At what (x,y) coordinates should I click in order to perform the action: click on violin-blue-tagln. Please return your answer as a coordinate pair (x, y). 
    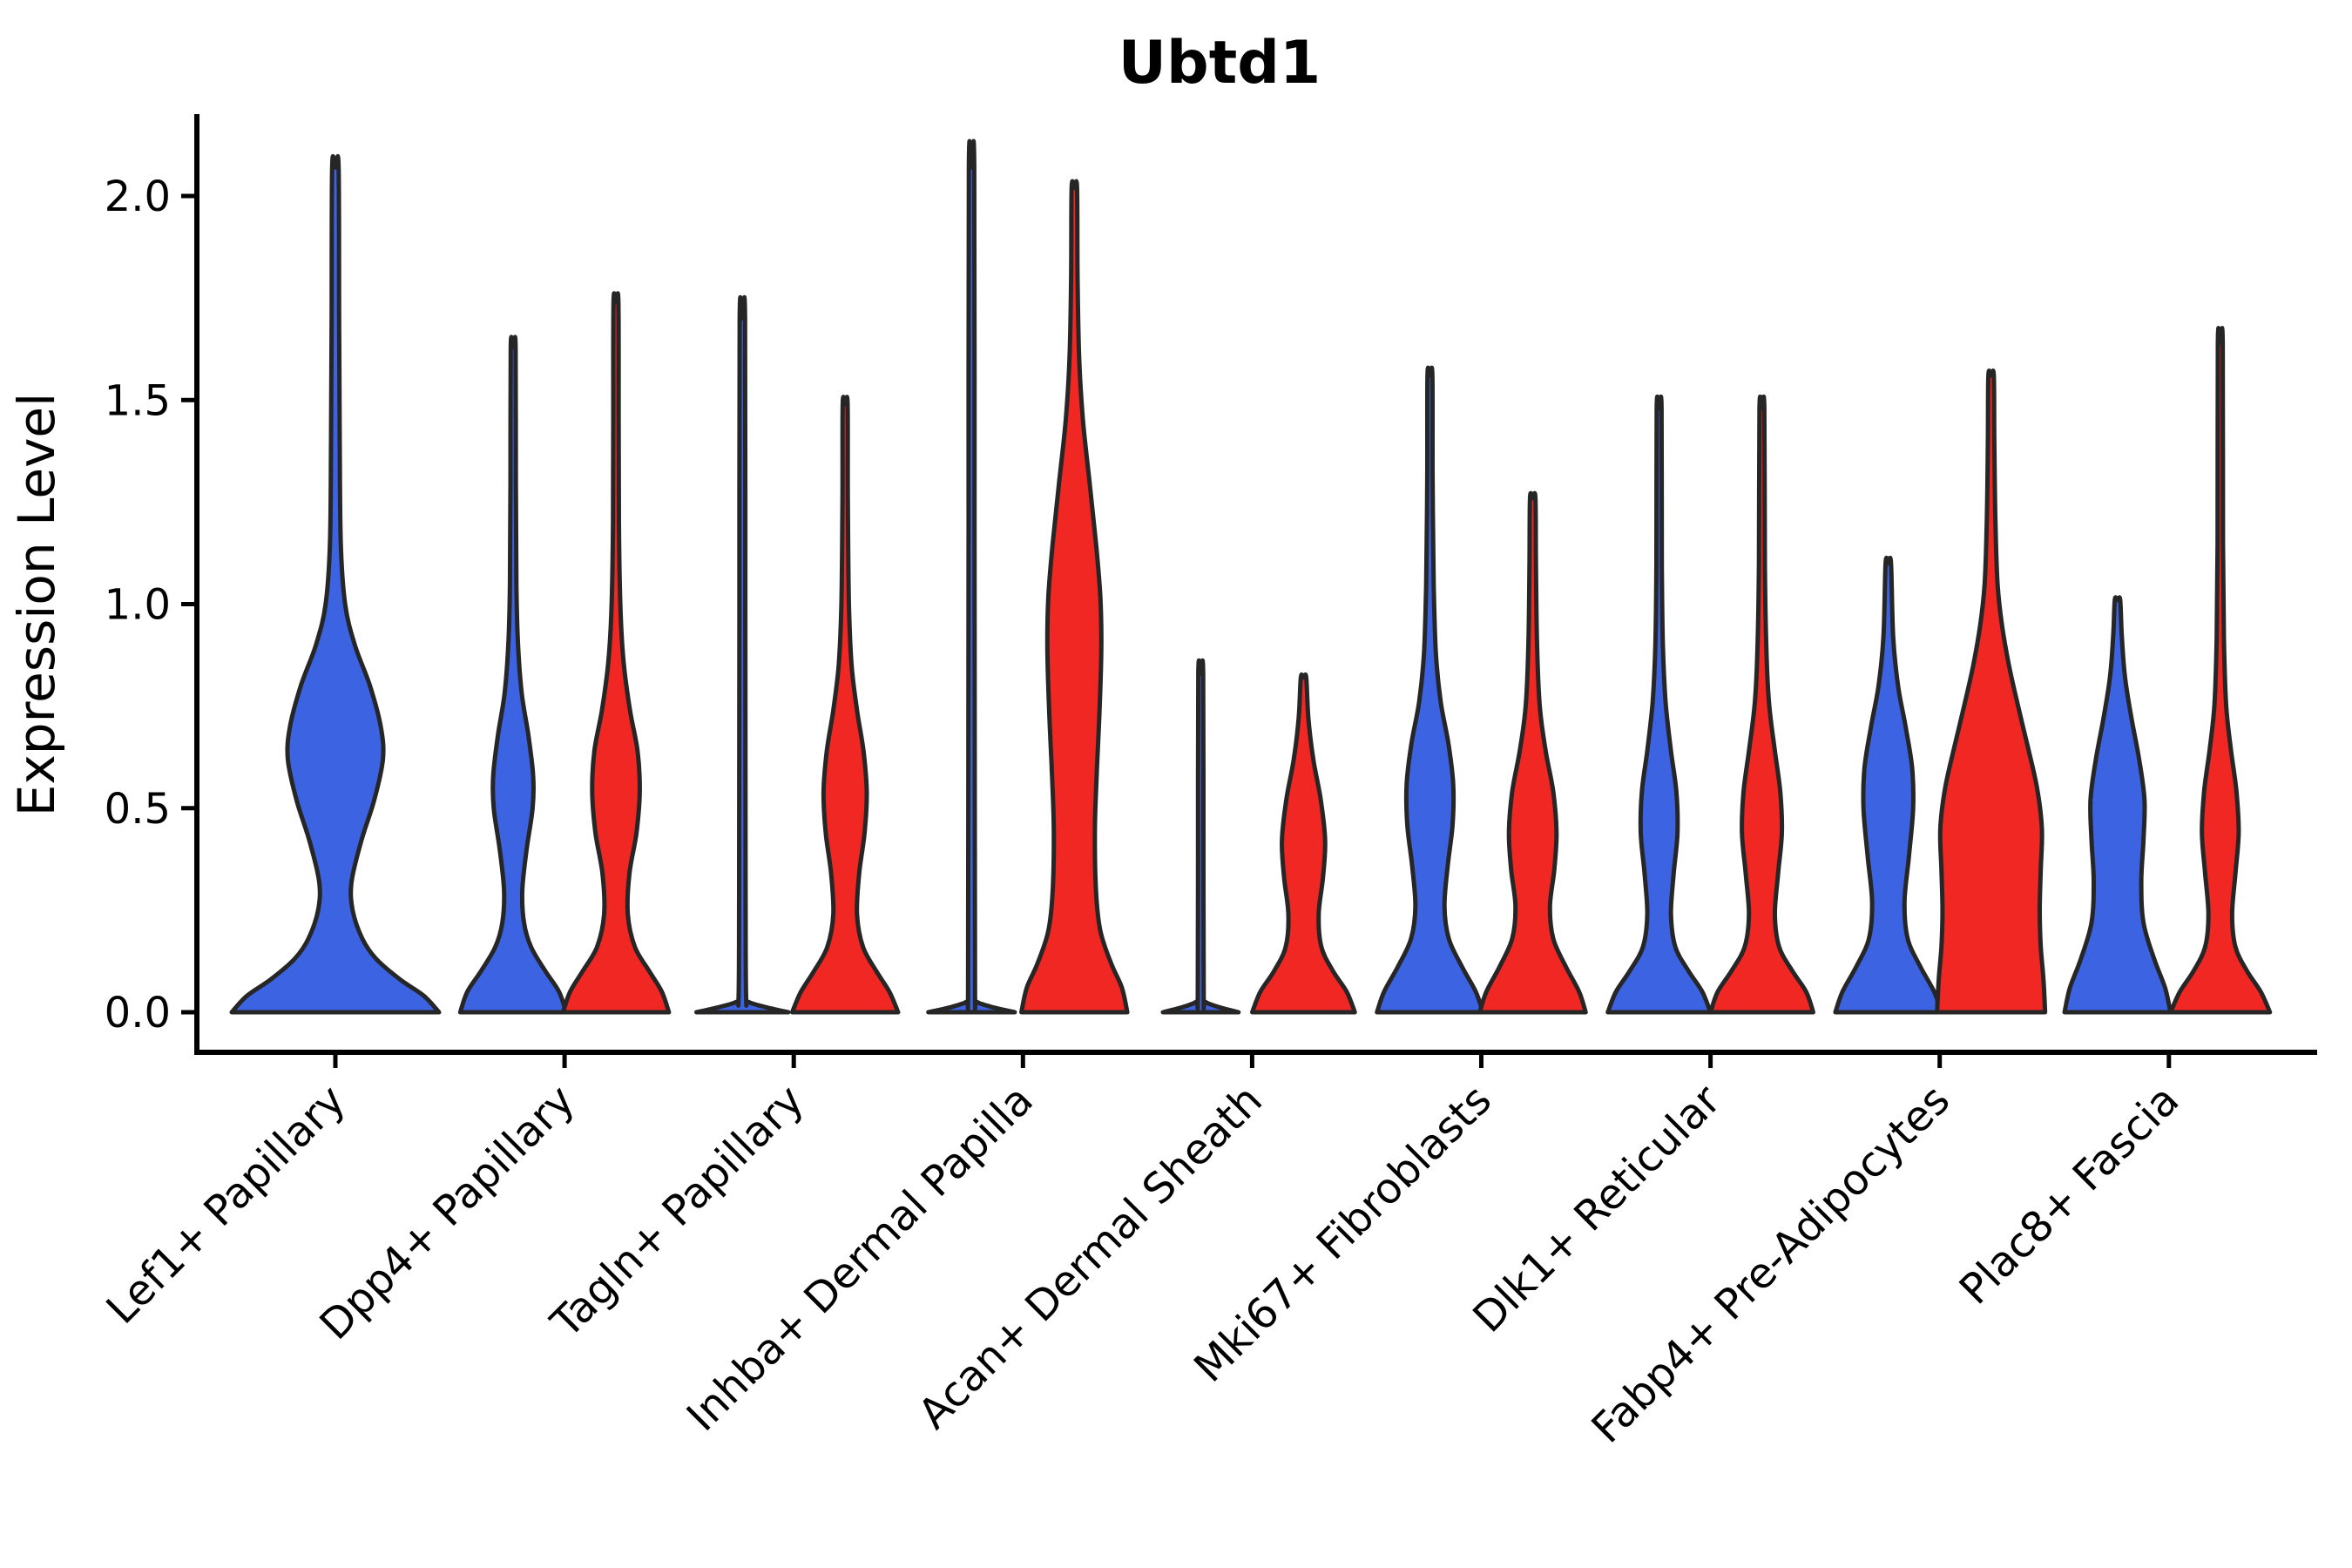
    Looking at the image, I should click on (742, 654).